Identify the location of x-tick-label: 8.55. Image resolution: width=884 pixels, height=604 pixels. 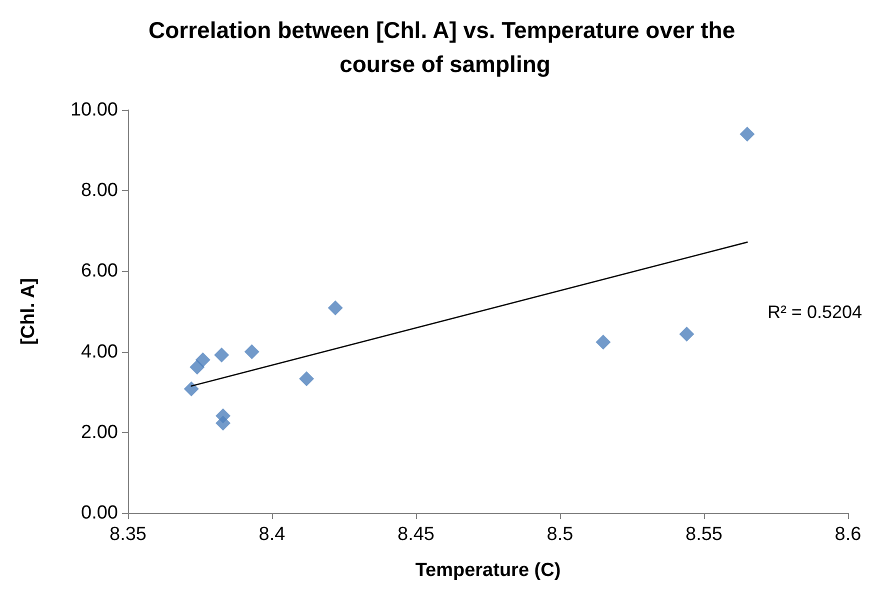
(704, 534).